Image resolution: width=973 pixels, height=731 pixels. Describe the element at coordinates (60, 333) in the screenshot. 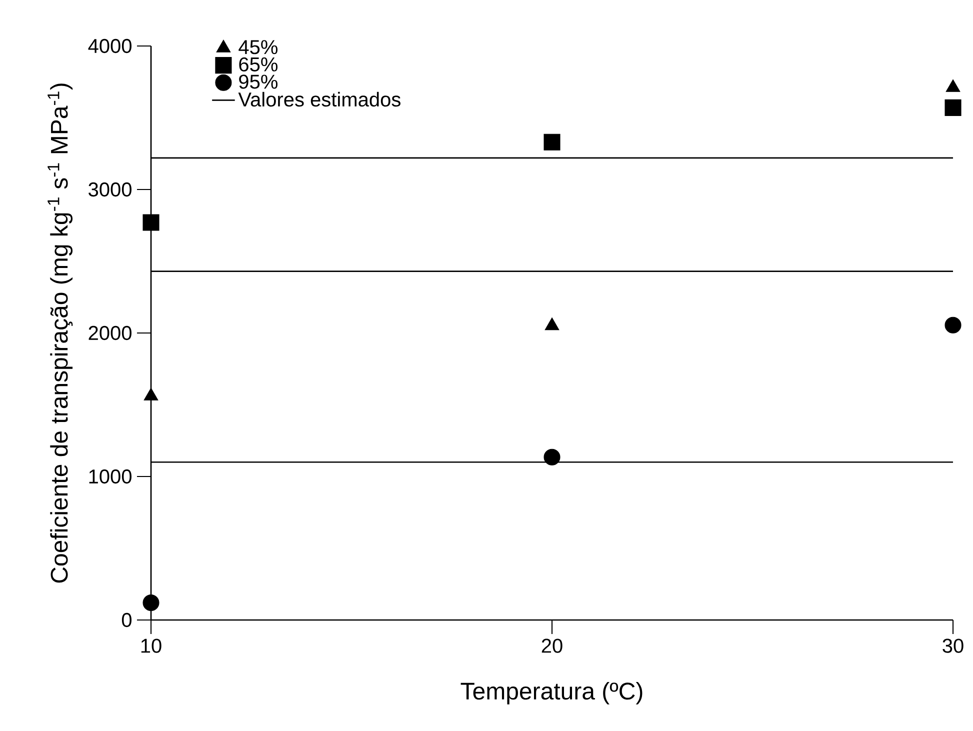

I see `y-axis-title: Coeficiente de transpiração (mg kg$^{-1}$ s$^{-1}$ MPa$^{-1}$)` at that location.